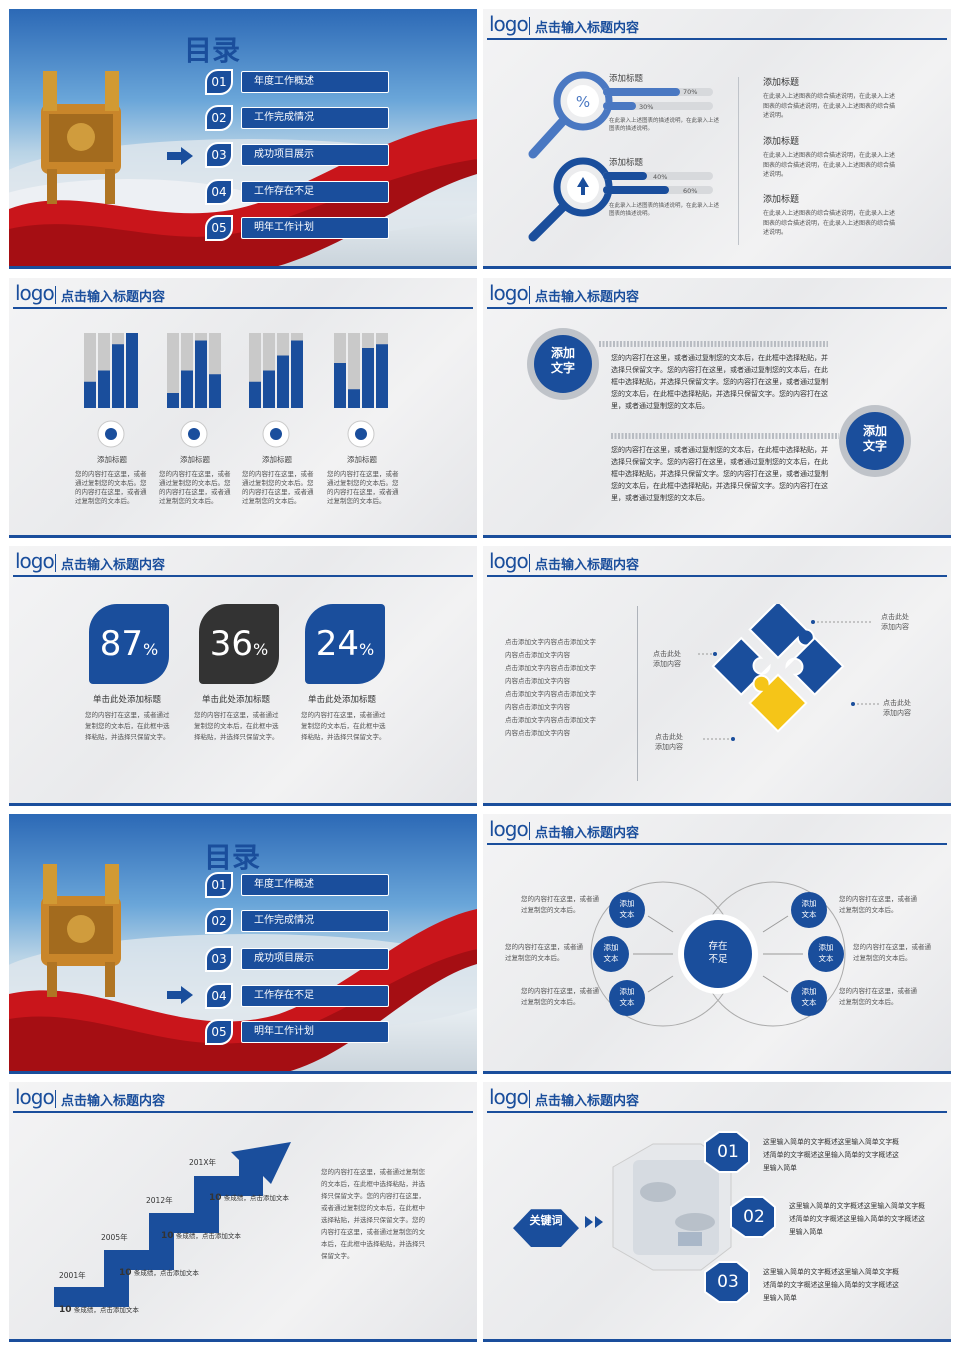 Image resolution: width=960 pixels, height=1352 pixels. I want to click on hex-graphic, so click(644, 1217).